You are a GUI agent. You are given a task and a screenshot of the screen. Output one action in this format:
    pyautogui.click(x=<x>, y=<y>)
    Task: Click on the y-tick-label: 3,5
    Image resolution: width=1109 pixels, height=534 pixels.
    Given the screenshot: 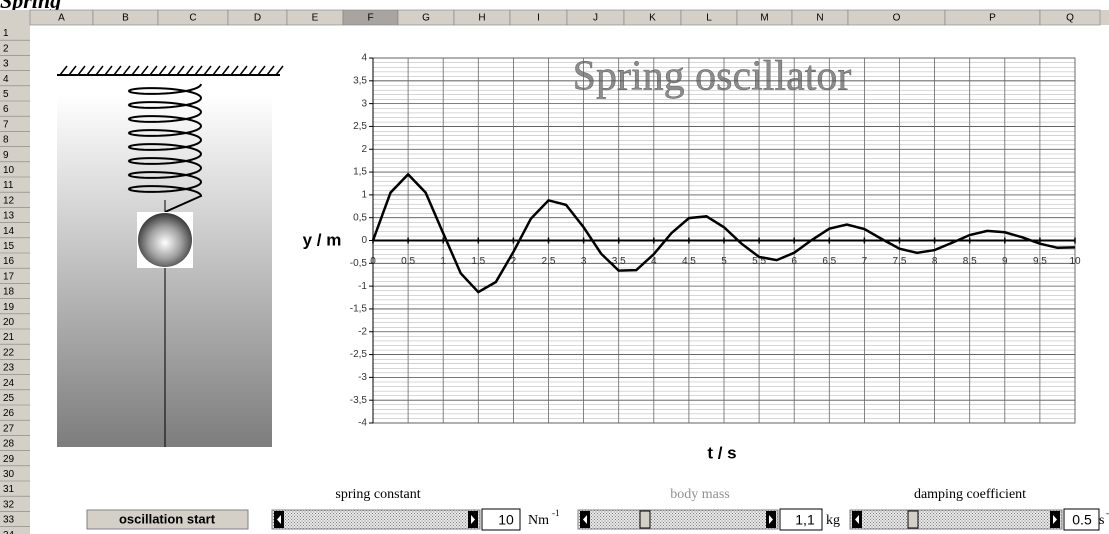 What is the action you would take?
    pyautogui.click(x=360, y=80)
    